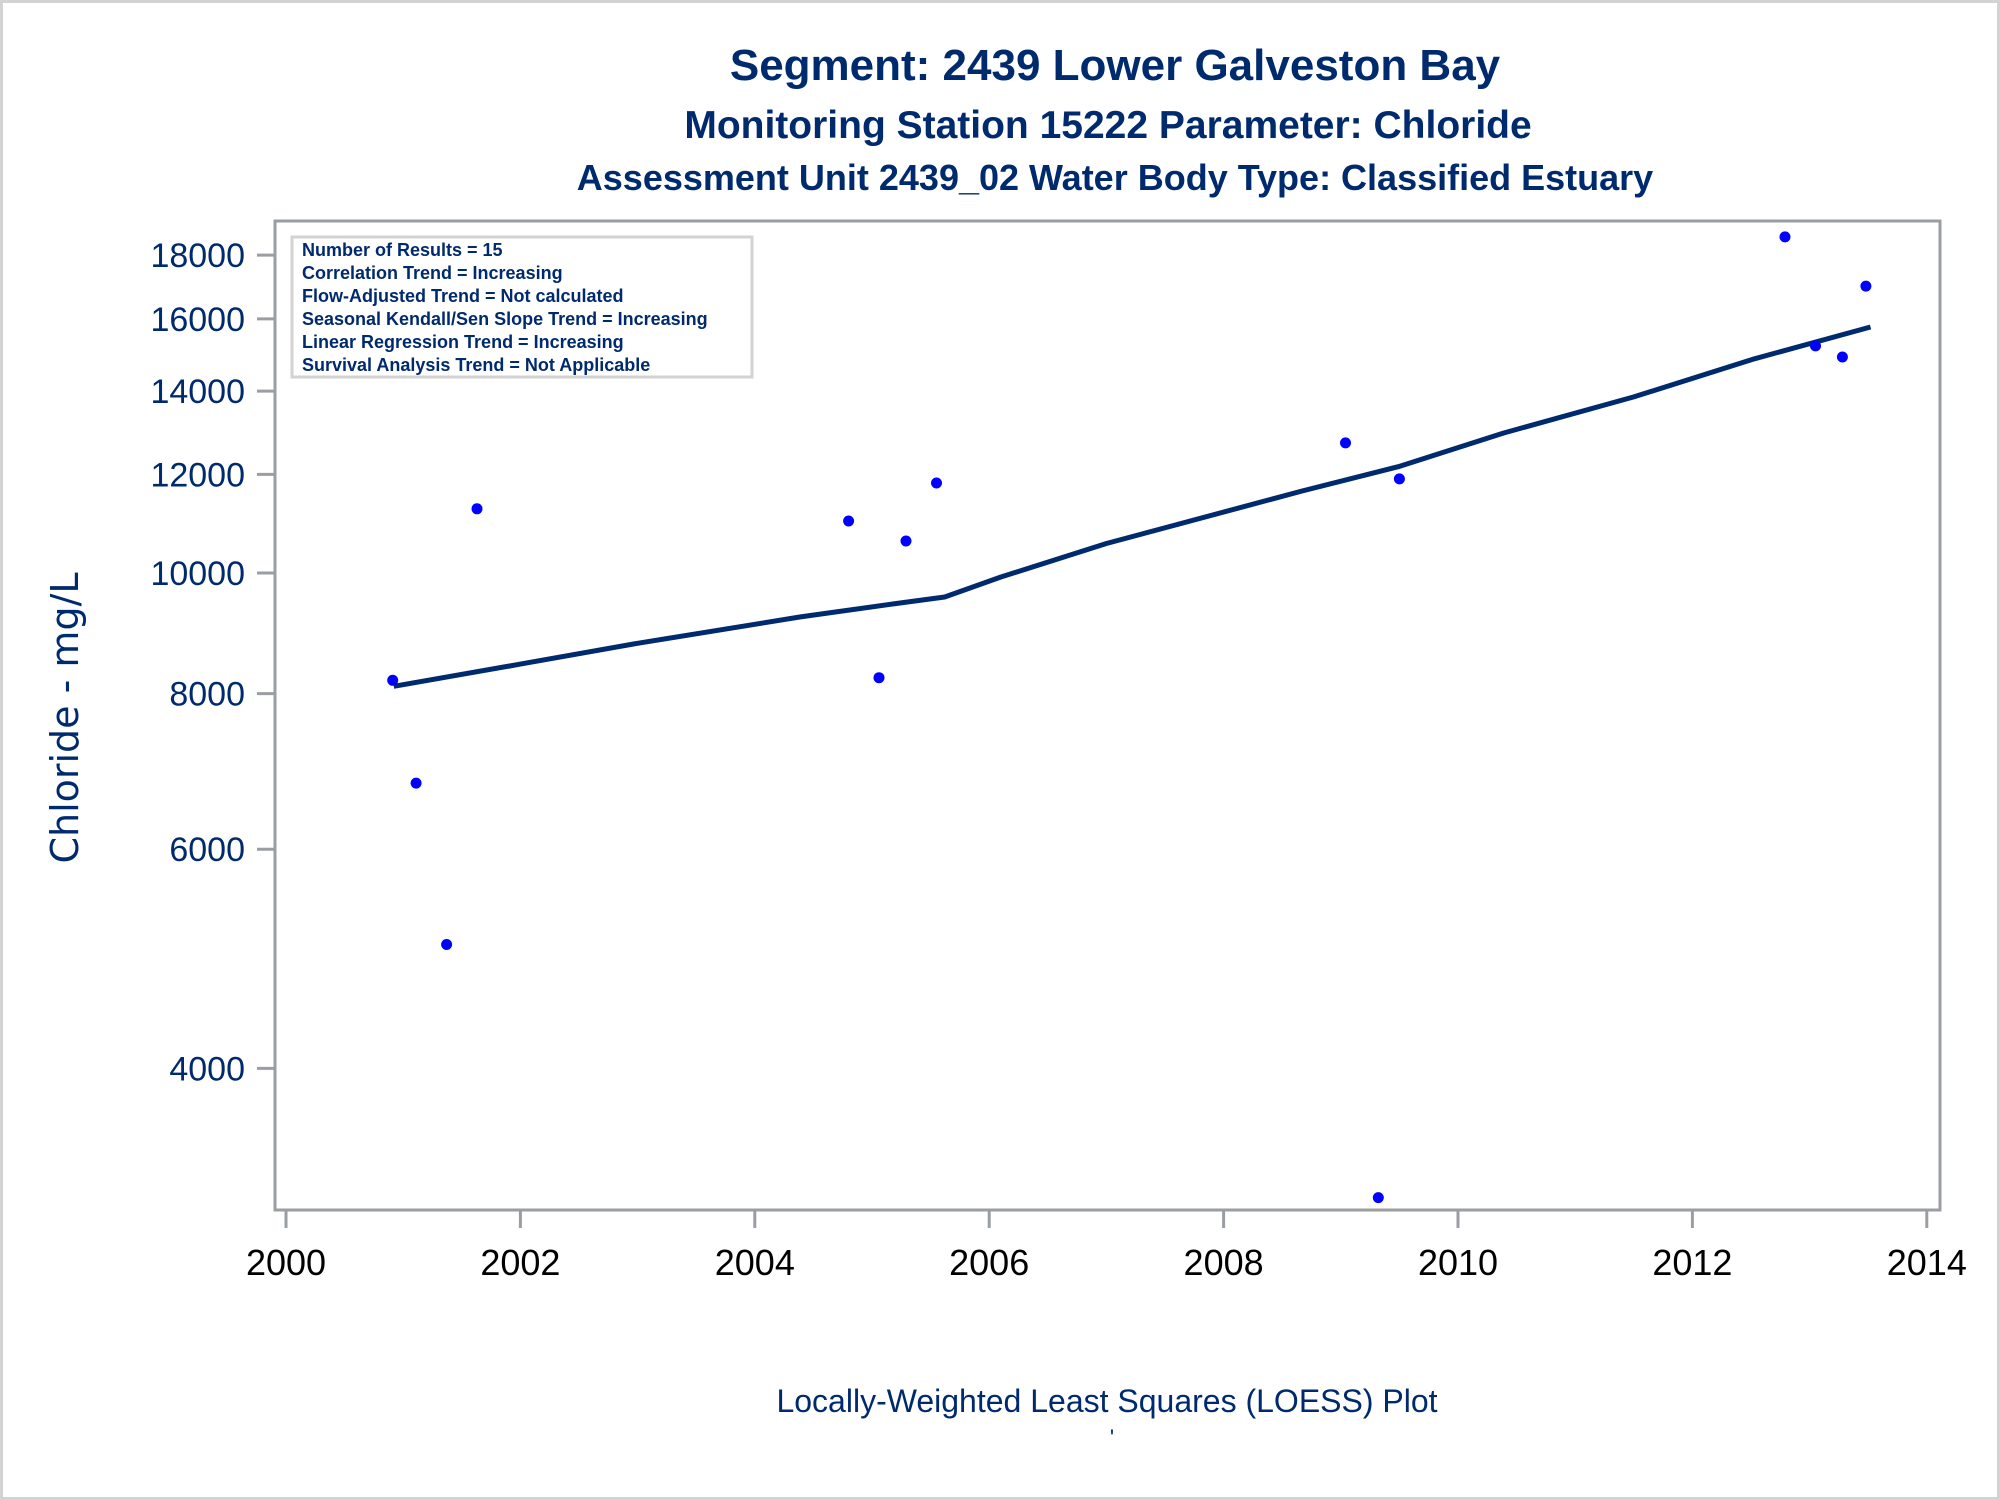 The width and height of the screenshot is (2000, 1500). Describe the element at coordinates (197, 392) in the screenshot. I see `y-tick-label: 14000` at that location.